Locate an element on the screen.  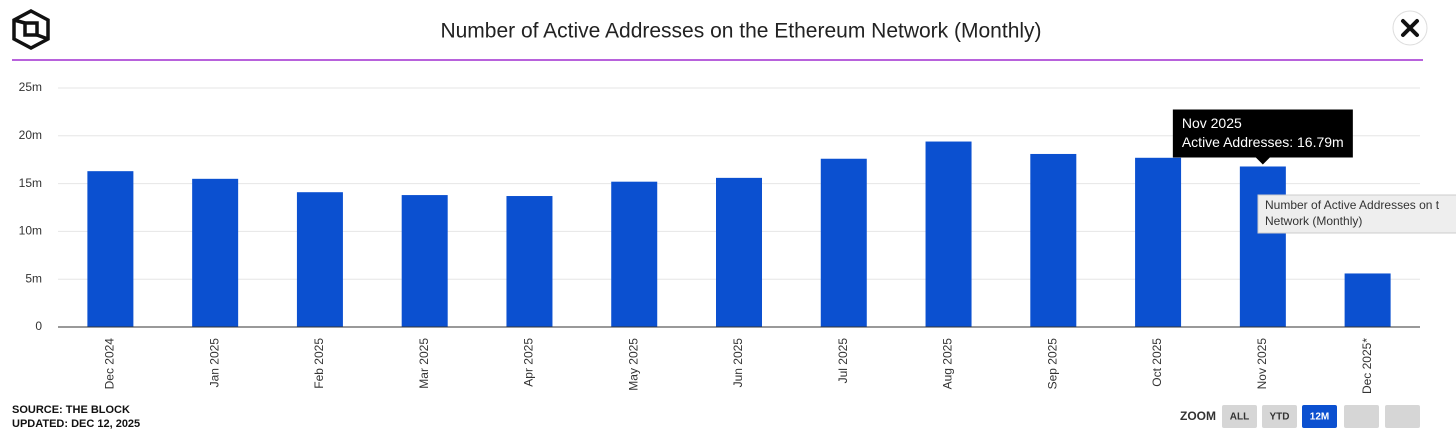
hover-hint-box is located at coordinates (1356, 214).